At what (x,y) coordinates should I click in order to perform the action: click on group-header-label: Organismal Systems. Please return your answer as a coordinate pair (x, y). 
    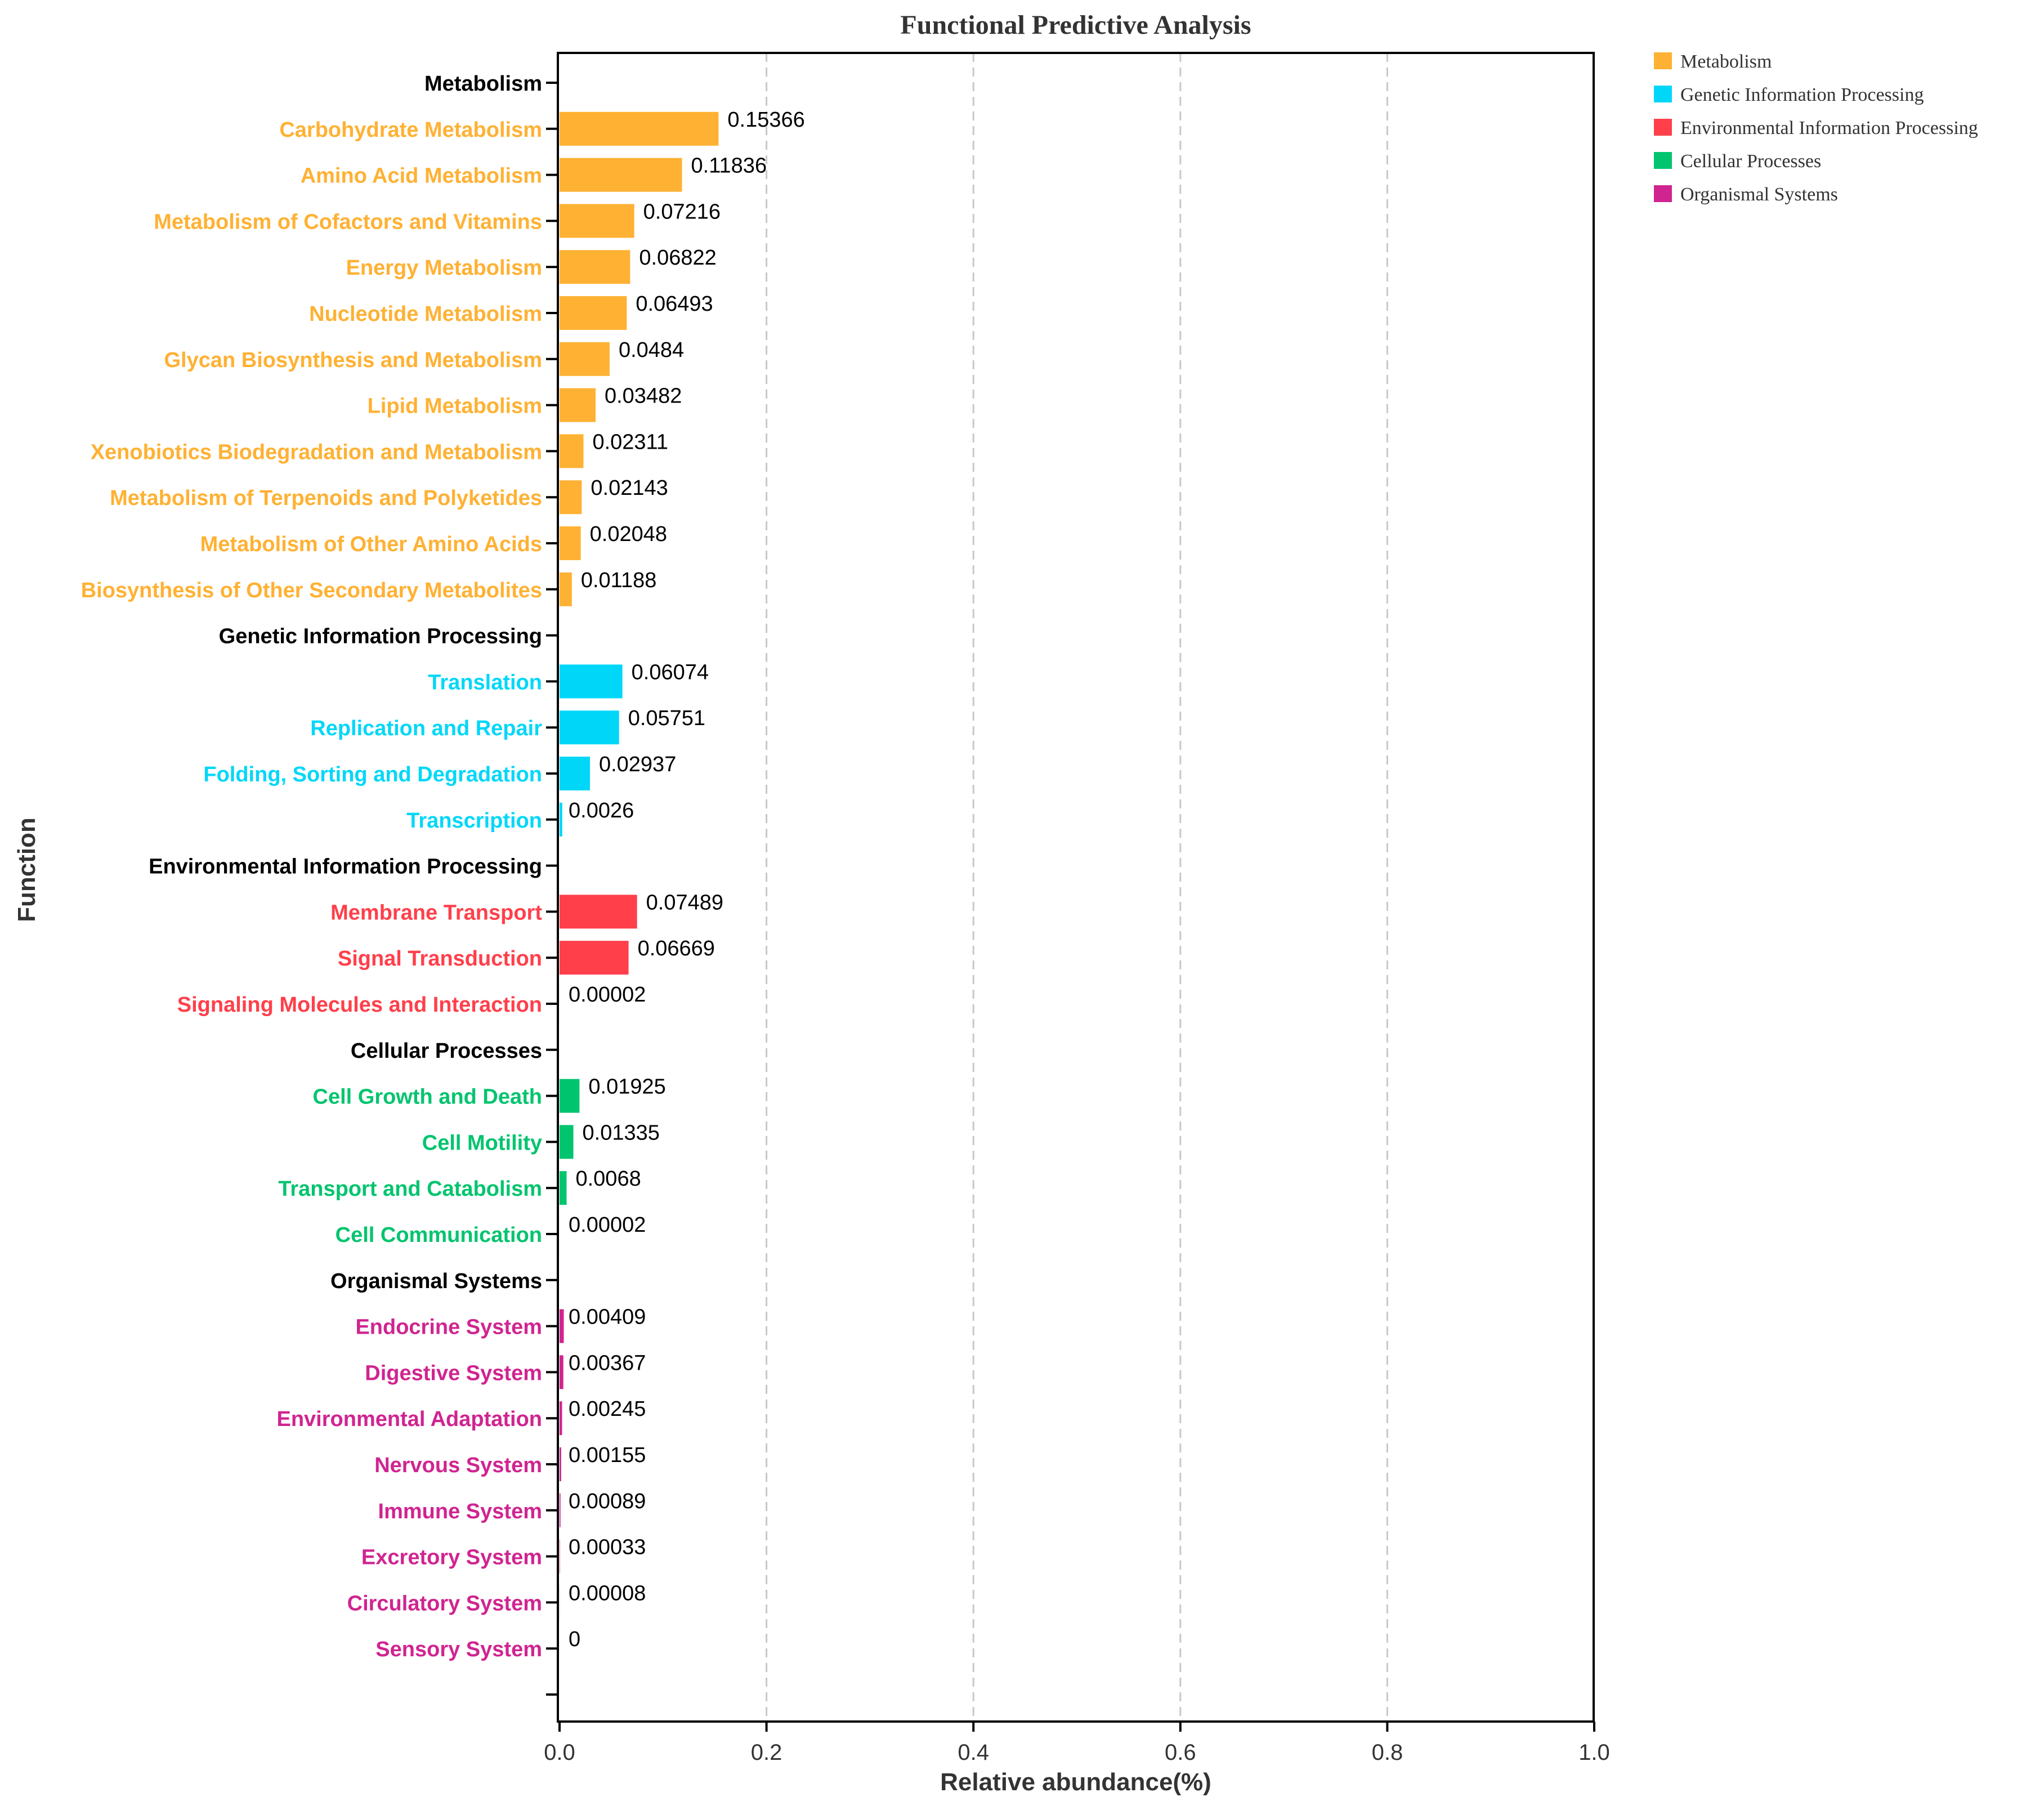
    Looking at the image, I should click on (436, 1281).